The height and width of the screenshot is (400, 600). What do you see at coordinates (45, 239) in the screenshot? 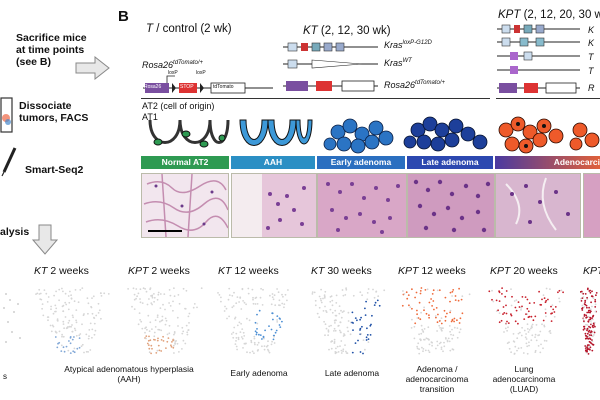
I see `down-arrow-icon` at bounding box center [45, 239].